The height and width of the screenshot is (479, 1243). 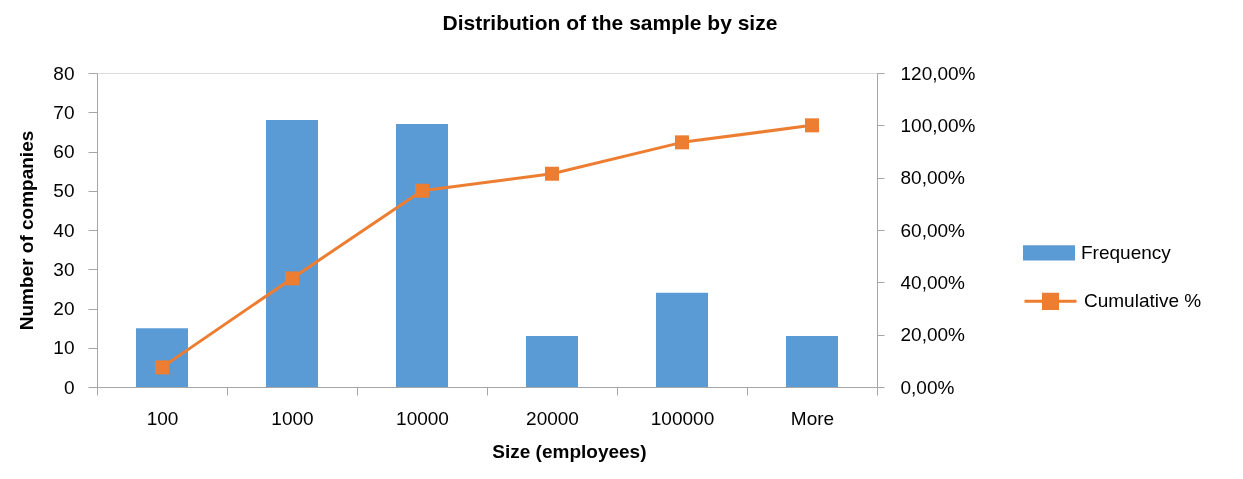 I want to click on y-tick-label: 10, so click(x=64, y=348).